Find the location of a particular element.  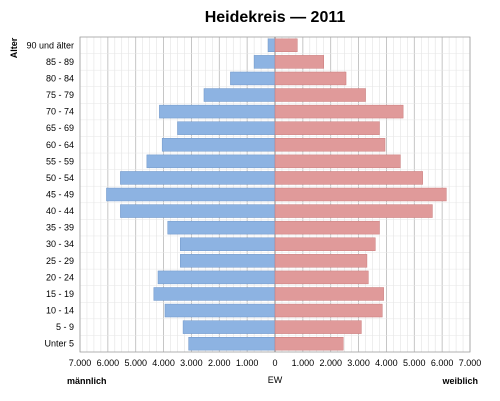

category-label: 85 - 89 is located at coordinates (60, 62).